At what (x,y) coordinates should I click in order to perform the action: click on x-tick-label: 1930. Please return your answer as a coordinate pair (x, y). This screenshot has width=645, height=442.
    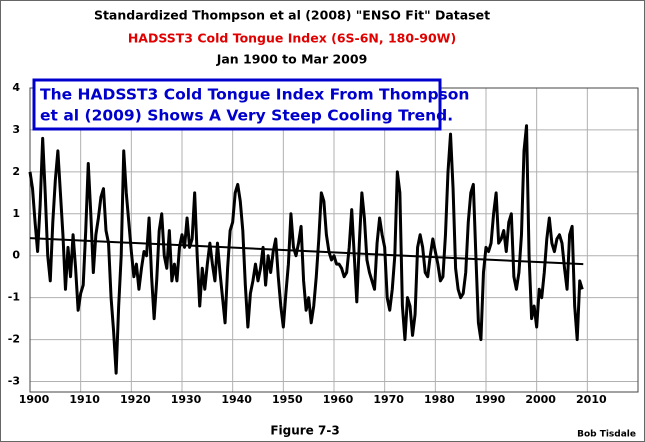
    Looking at the image, I should click on (186, 399).